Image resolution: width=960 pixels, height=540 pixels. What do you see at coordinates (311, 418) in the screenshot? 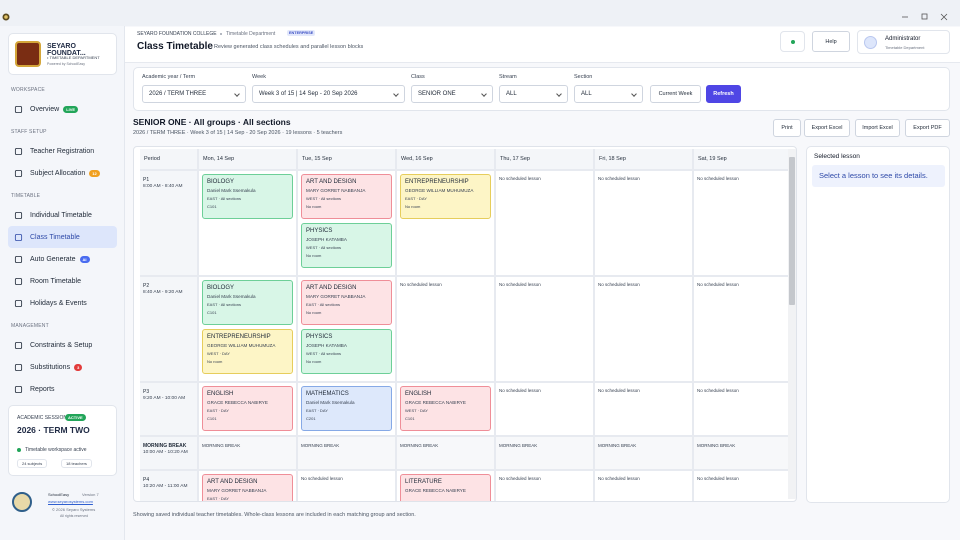
I see `lesson-room: C201` at bounding box center [311, 418].